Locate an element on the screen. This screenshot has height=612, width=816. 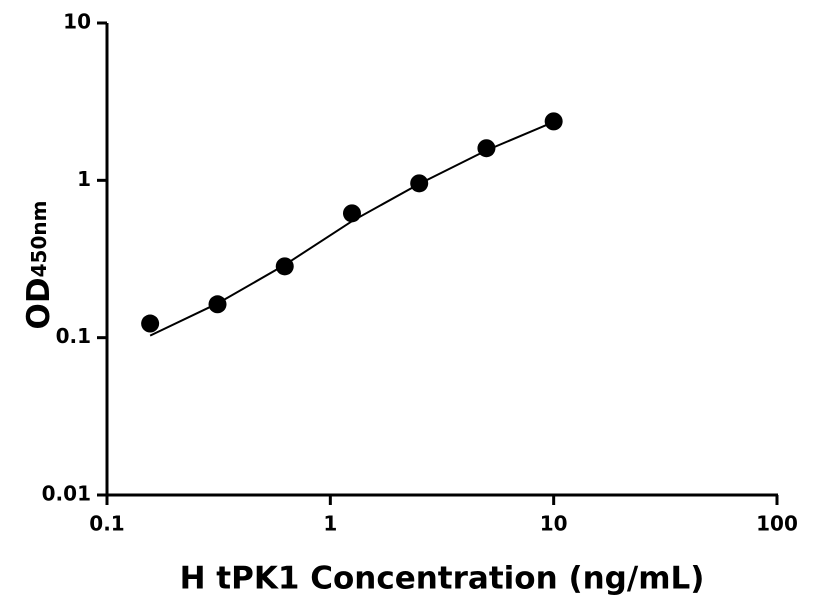
x-axis-label: H tPK1 Concentration (ng/mL) is located at coordinates (442, 579).